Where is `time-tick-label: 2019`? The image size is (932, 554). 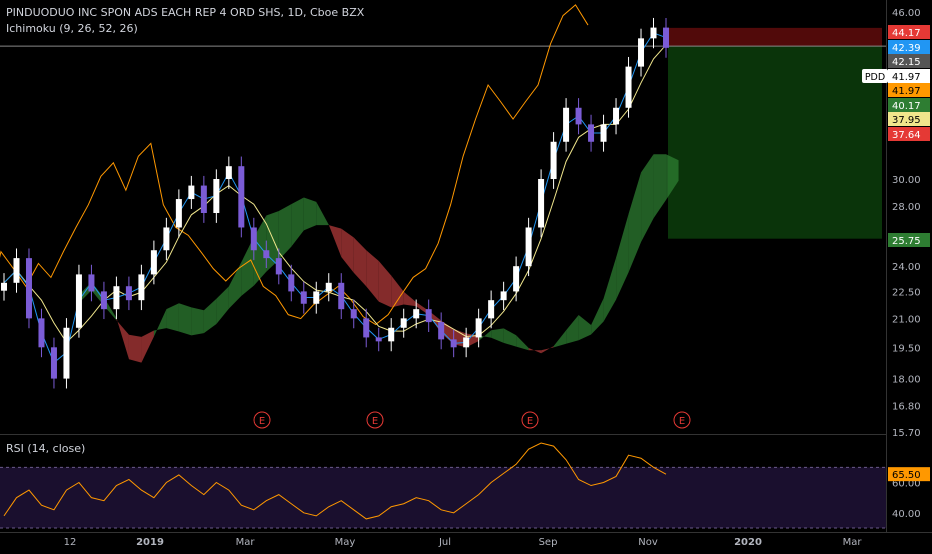
time-tick-label: 2019 is located at coordinates (150, 542).